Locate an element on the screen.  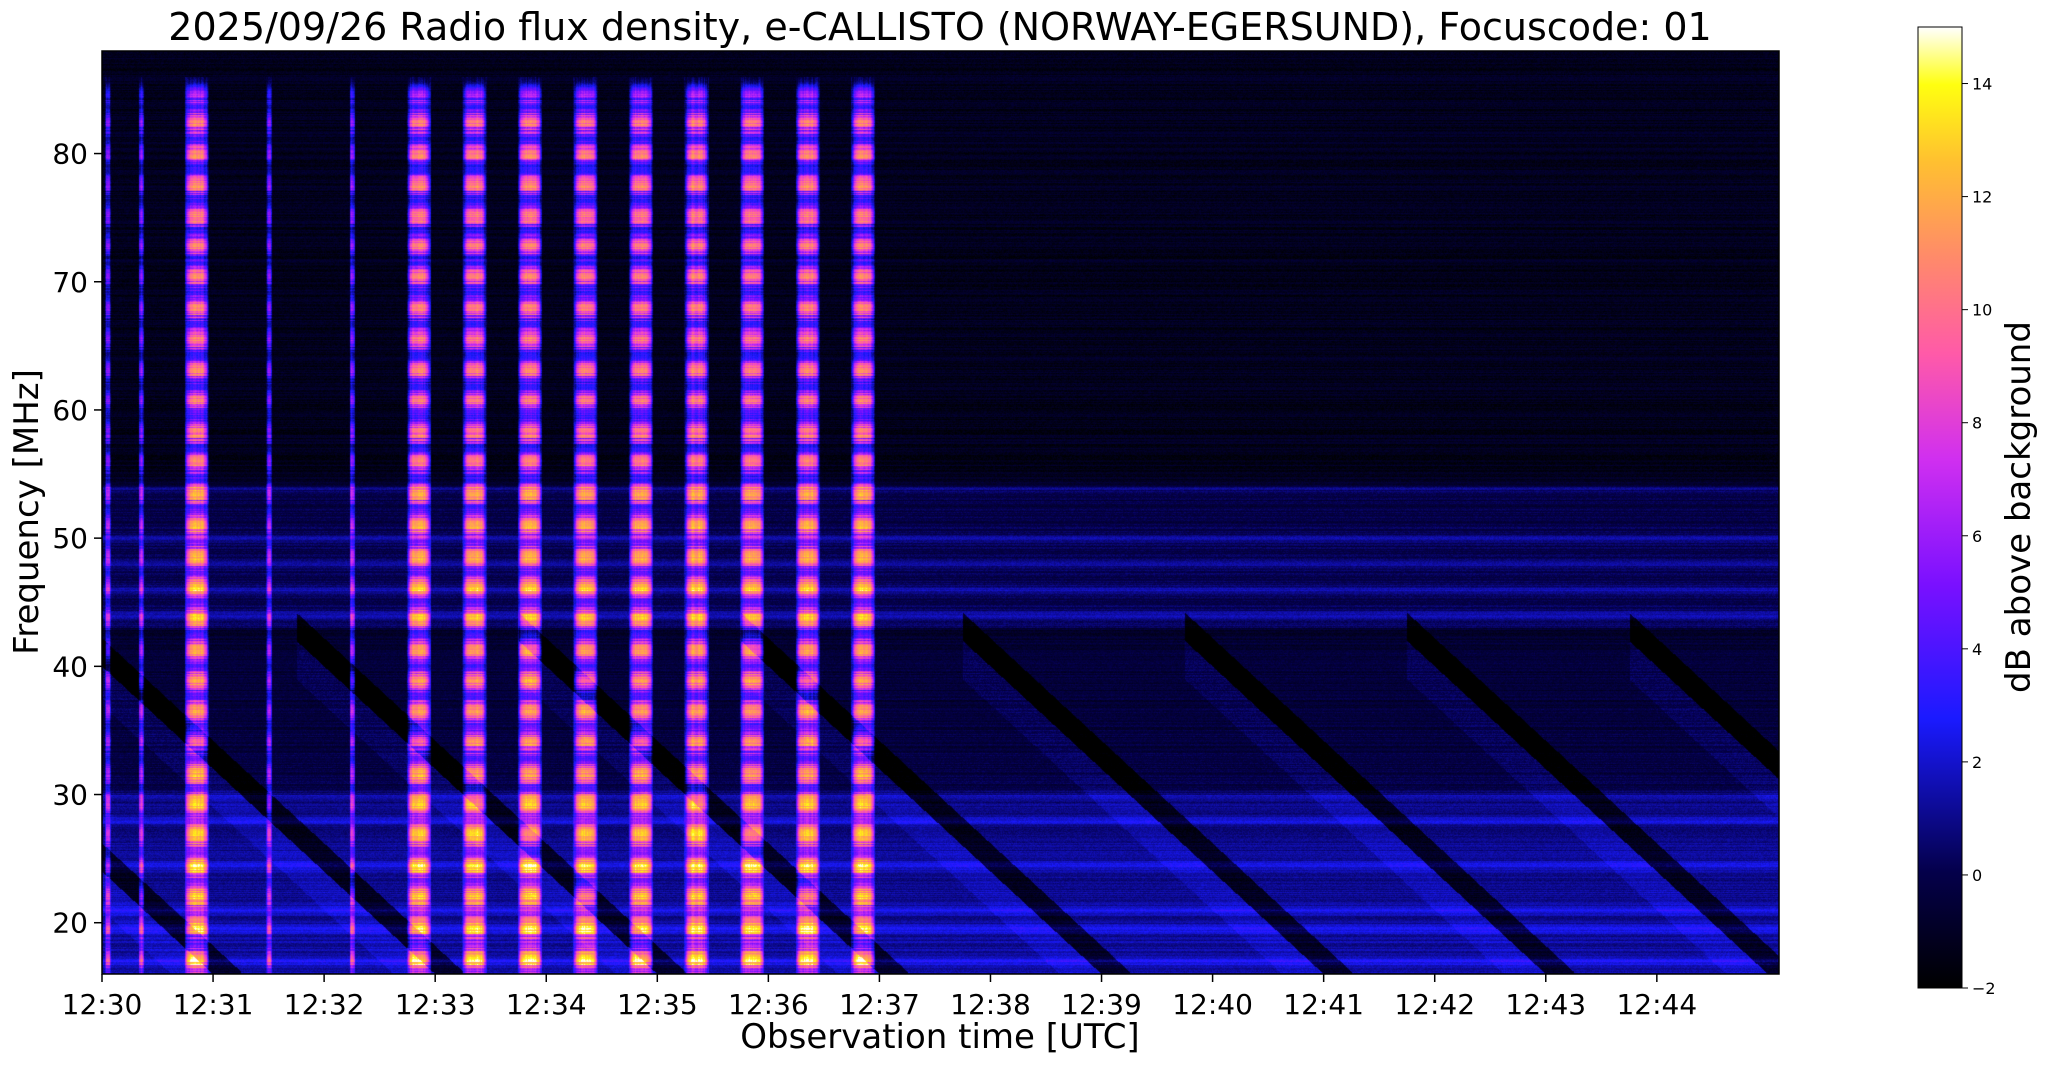
x-tick-label: 12:43 is located at coordinates (1545, 1004).